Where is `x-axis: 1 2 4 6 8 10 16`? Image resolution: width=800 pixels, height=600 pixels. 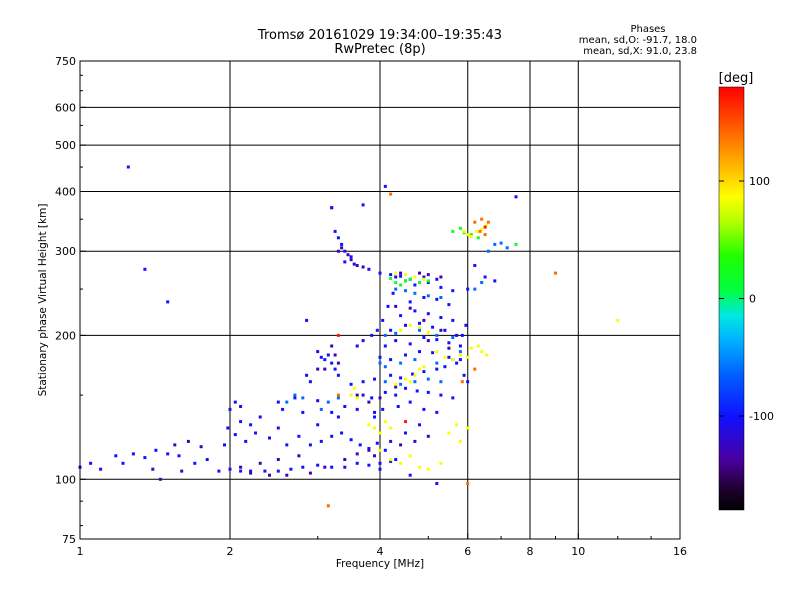 x-axis: 1 2 4 6 8 10 16 is located at coordinates (382, 545).